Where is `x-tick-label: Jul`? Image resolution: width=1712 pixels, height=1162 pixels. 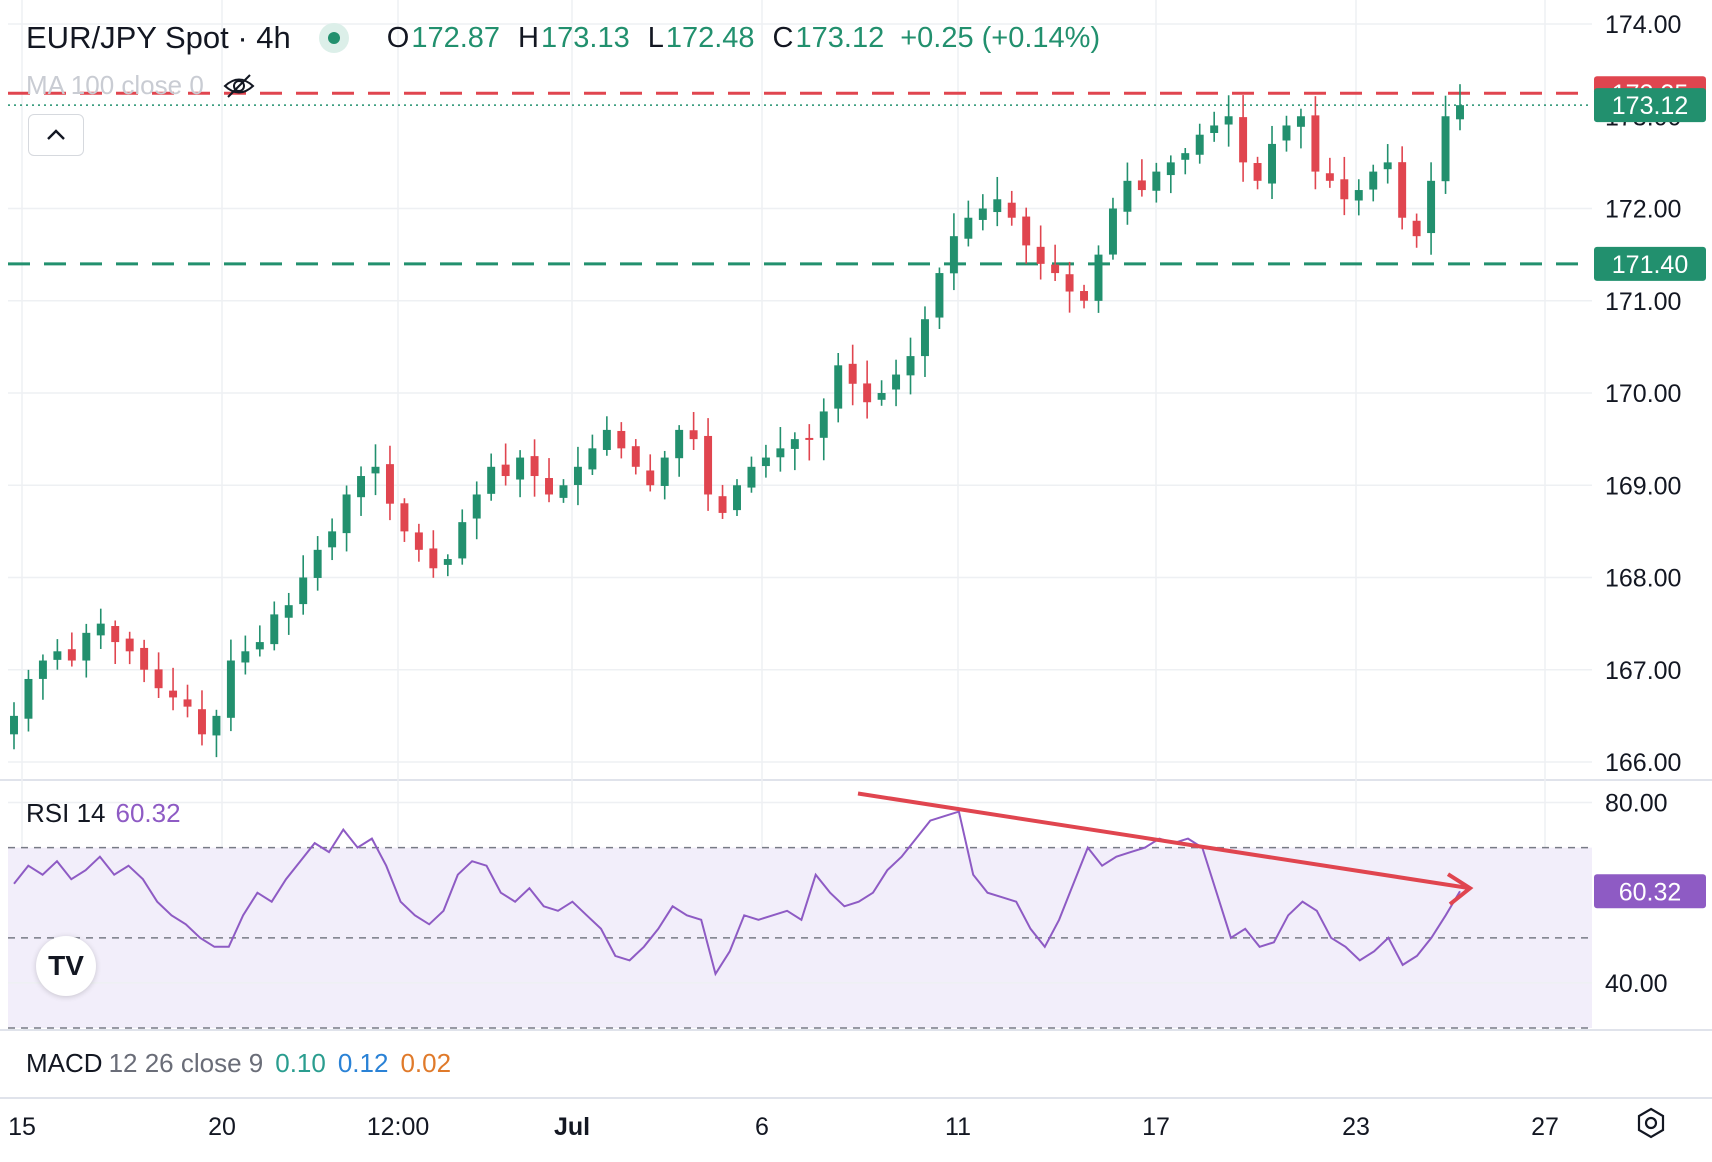 x-tick-label: Jul is located at coordinates (572, 1127).